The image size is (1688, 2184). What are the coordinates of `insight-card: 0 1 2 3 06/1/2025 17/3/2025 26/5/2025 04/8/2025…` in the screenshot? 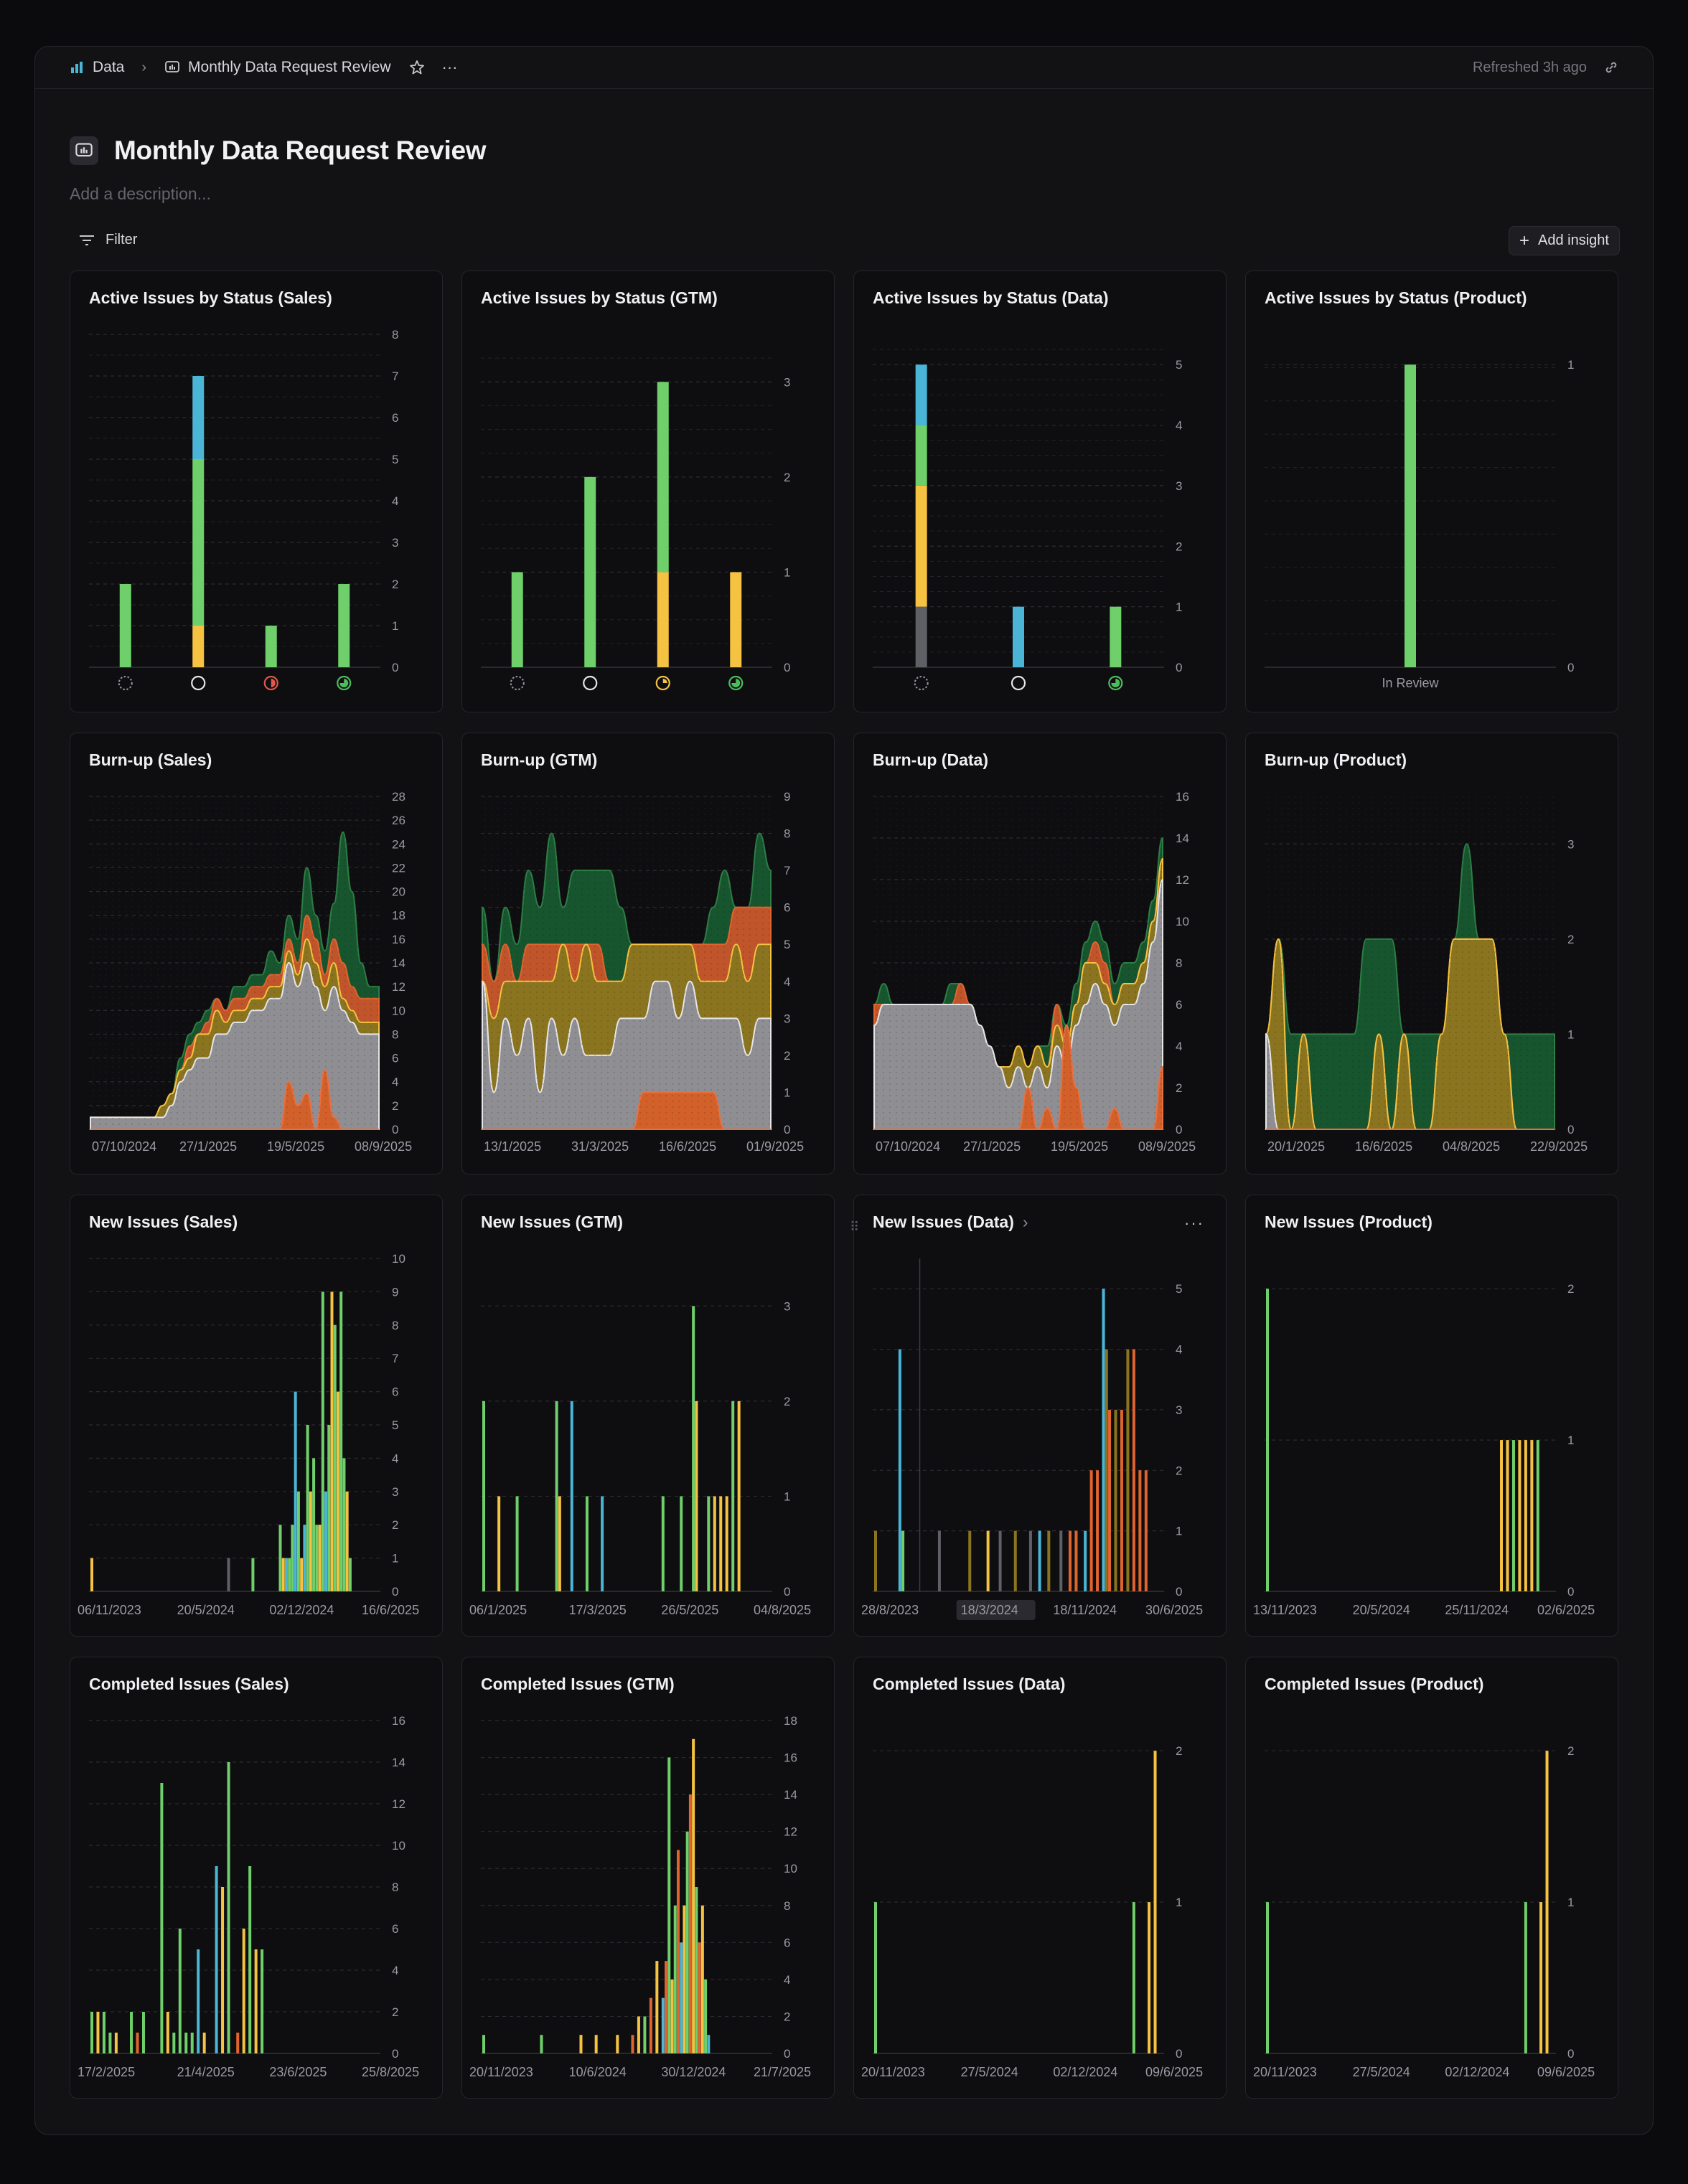 It's located at (648, 1416).